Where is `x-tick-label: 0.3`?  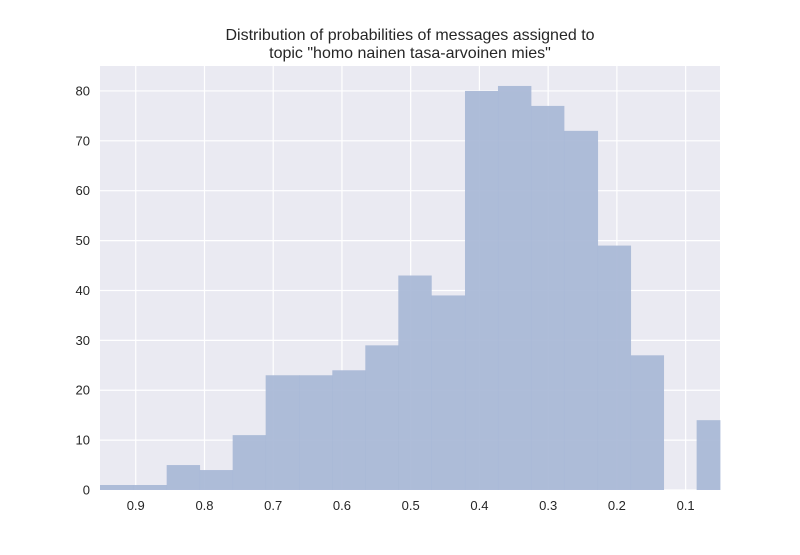 x-tick-label: 0.3 is located at coordinates (548, 505).